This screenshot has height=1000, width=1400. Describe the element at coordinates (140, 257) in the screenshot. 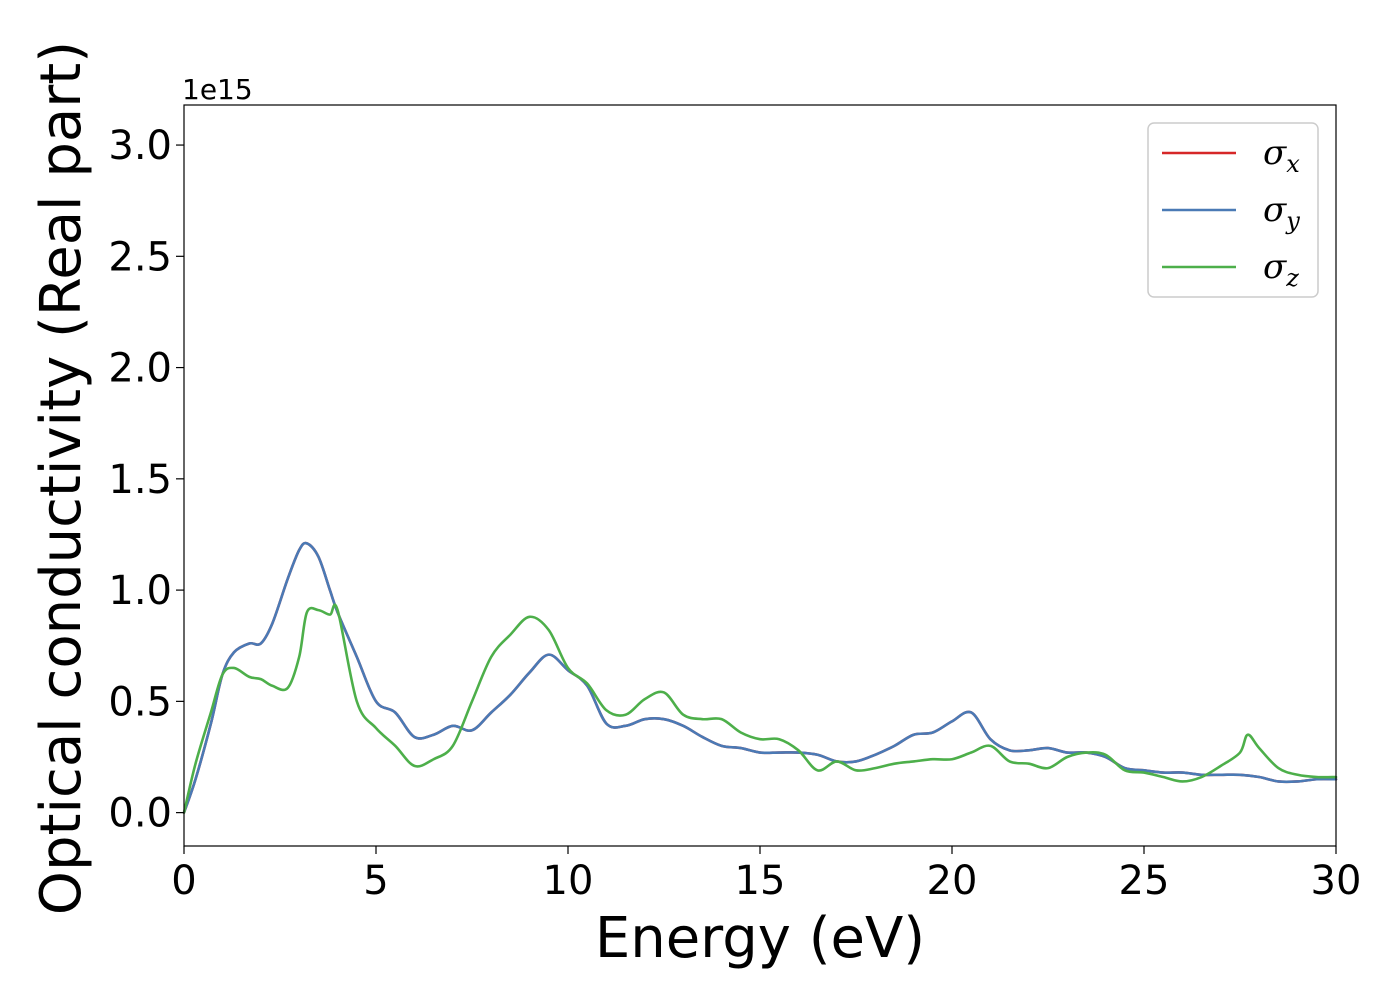

I see `y-tick-label: 2.5` at that location.